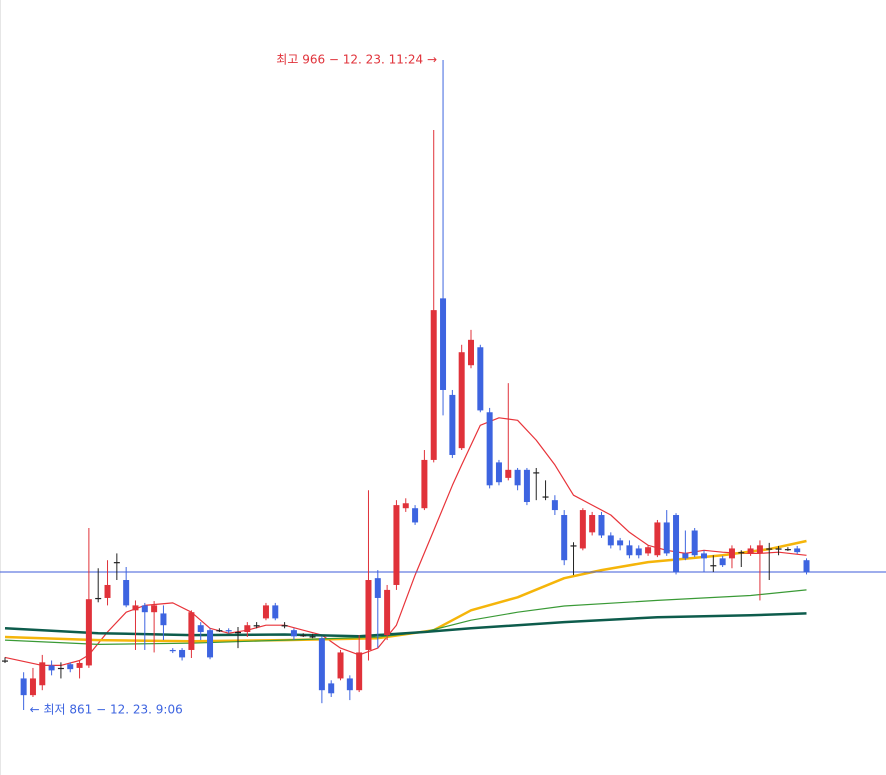 The width and height of the screenshot is (886, 775). Describe the element at coordinates (106, 710) in the screenshot. I see `annotation: ← 최저 861 − 12. 23. 9:06` at that location.